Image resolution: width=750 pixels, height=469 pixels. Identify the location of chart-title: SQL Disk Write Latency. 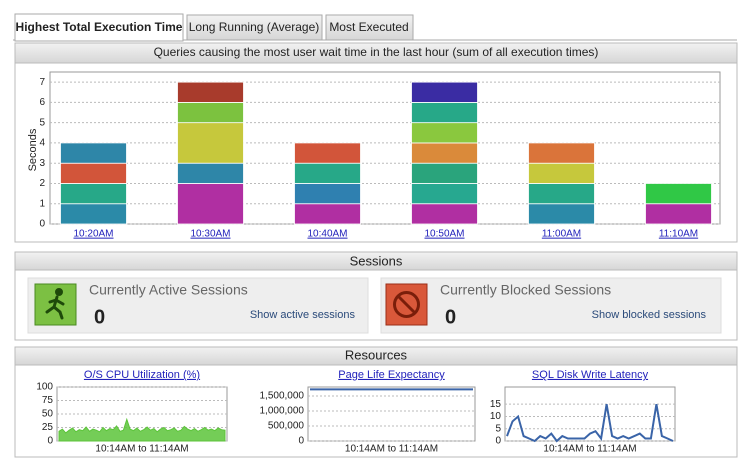
(590, 375).